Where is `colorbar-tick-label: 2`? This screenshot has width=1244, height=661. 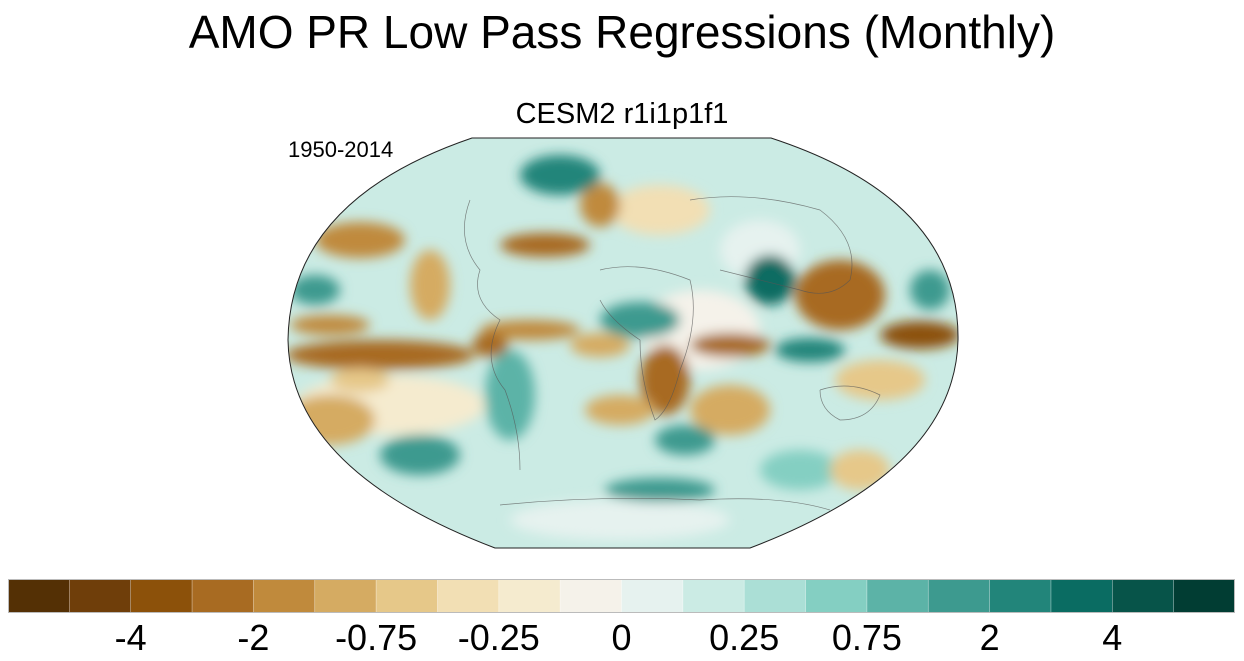
colorbar-tick-label: 2 is located at coordinates (989, 637).